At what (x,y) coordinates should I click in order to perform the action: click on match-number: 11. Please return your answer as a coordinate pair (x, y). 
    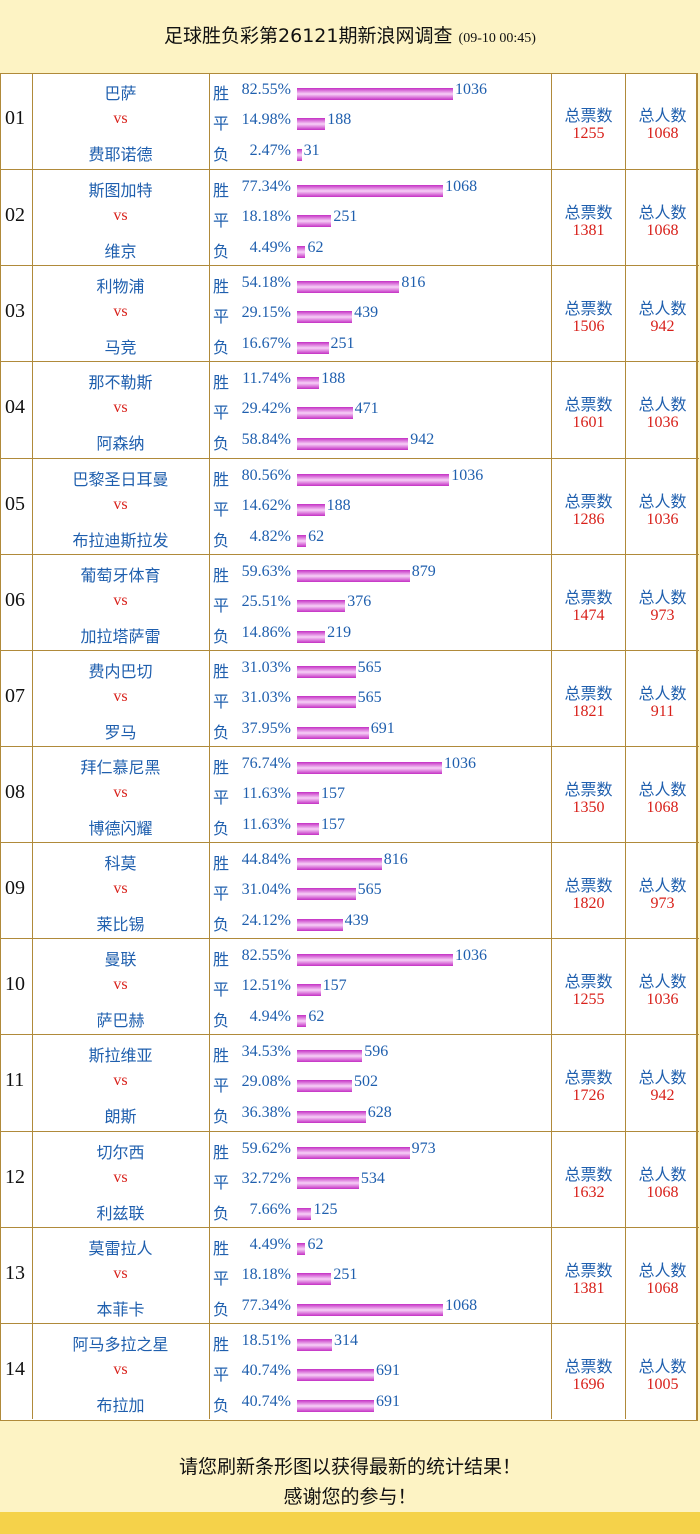
    Looking at the image, I should click on (15, 1080).